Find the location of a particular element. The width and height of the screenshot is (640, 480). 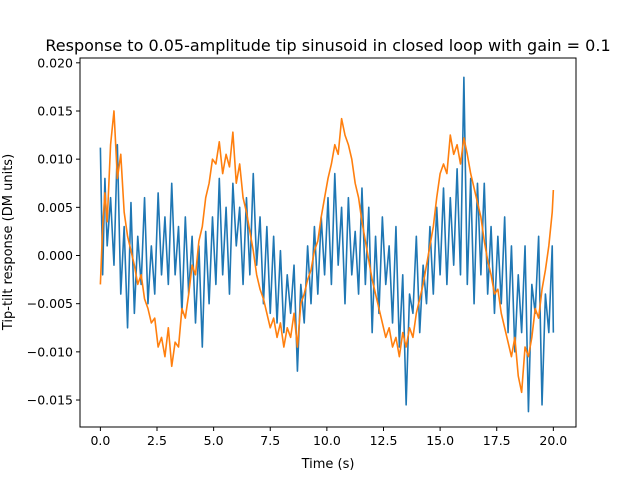

x-tick-label: 5.0 is located at coordinates (214, 440).